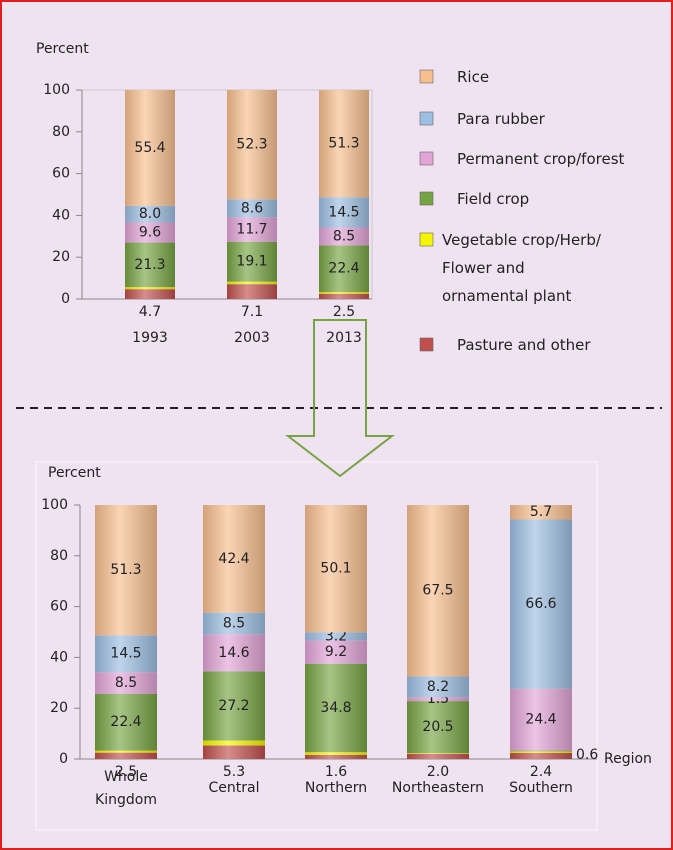  Describe the element at coordinates (61, 215) in the screenshot. I see `y-tick-label: 40` at that location.